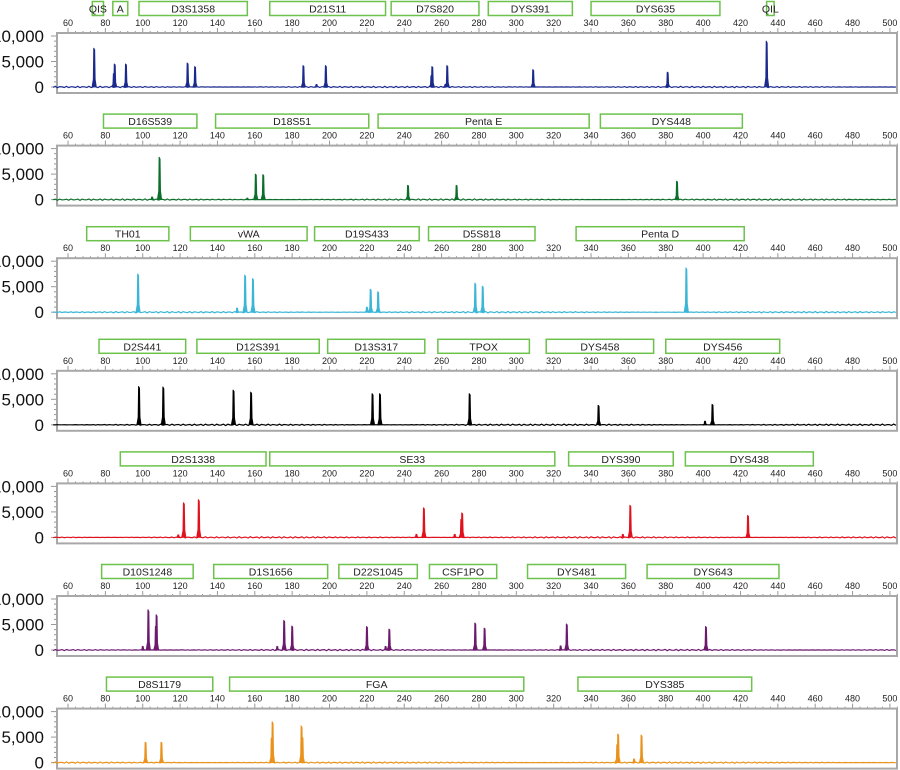 The width and height of the screenshot is (900, 770). Describe the element at coordinates (703, 473) in the screenshot. I see `x-tick-label: 400` at that location.